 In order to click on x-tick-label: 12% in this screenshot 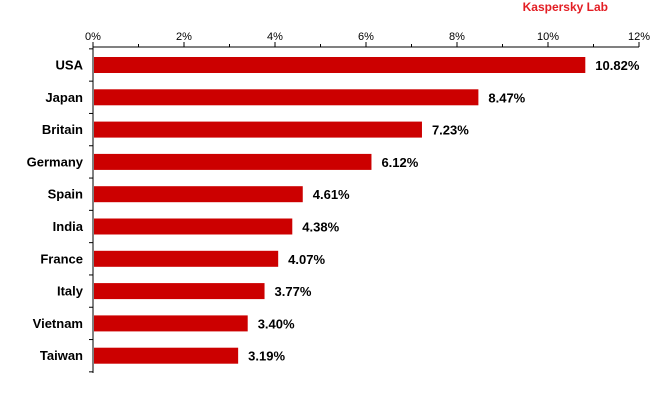, I will do `click(639, 37)`.